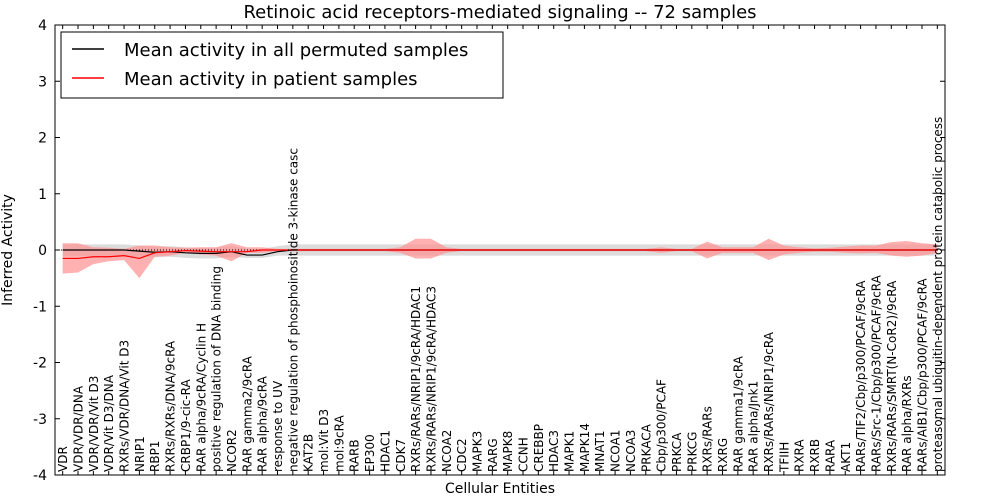 The image size is (1000, 504). Describe the element at coordinates (201, 397) in the screenshot. I see `category-label: RAR alpha/9cRA/Cyclin H` at that location.